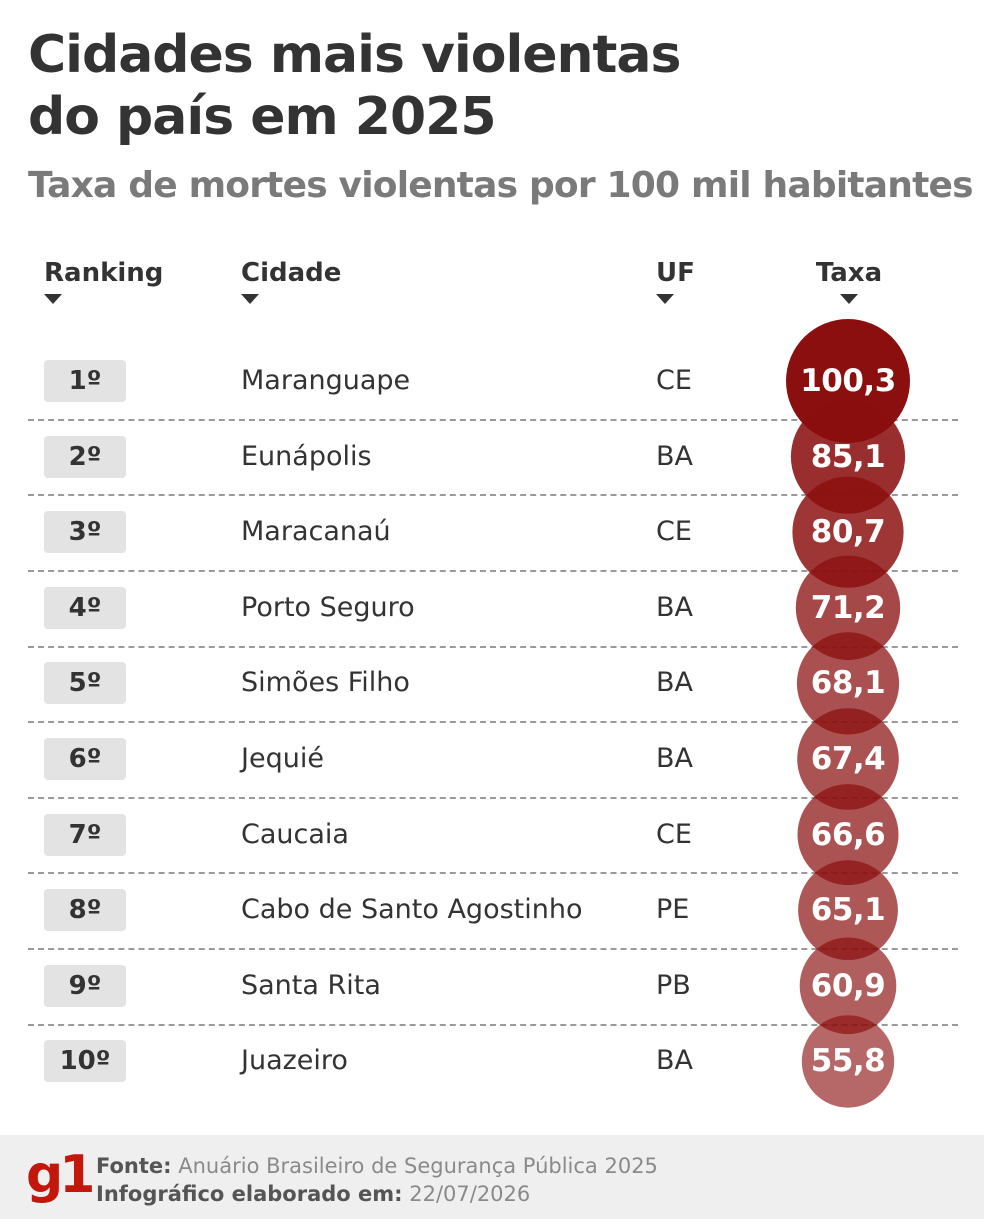 The width and height of the screenshot is (984, 1219). Describe the element at coordinates (60, 1175) in the screenshot. I see `g1-logo: g1` at that location.